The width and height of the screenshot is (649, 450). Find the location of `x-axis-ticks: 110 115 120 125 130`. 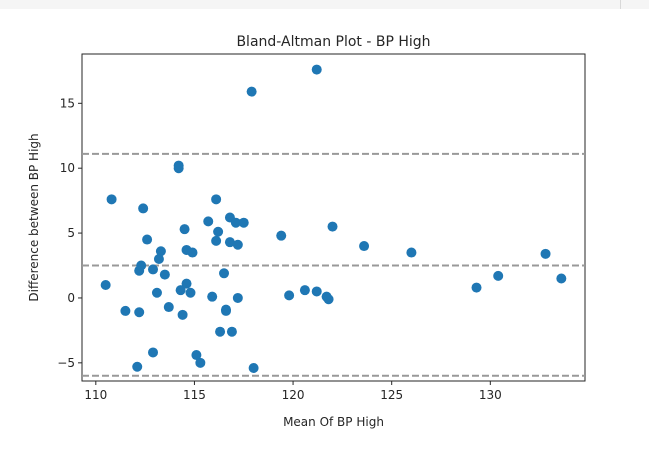

x-axis-ticks: 110 115 120 125 130 is located at coordinates (293, 391).